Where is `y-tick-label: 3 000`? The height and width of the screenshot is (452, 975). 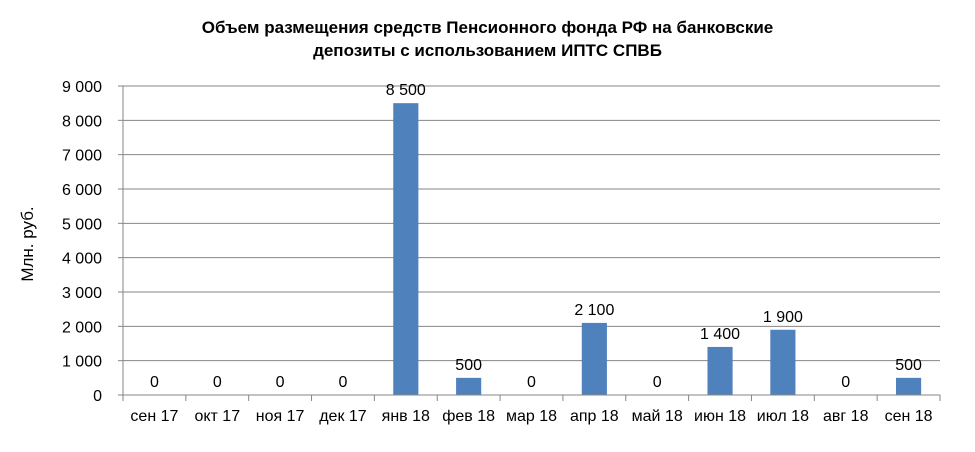
y-tick-label: 3 000 is located at coordinates (82, 293).